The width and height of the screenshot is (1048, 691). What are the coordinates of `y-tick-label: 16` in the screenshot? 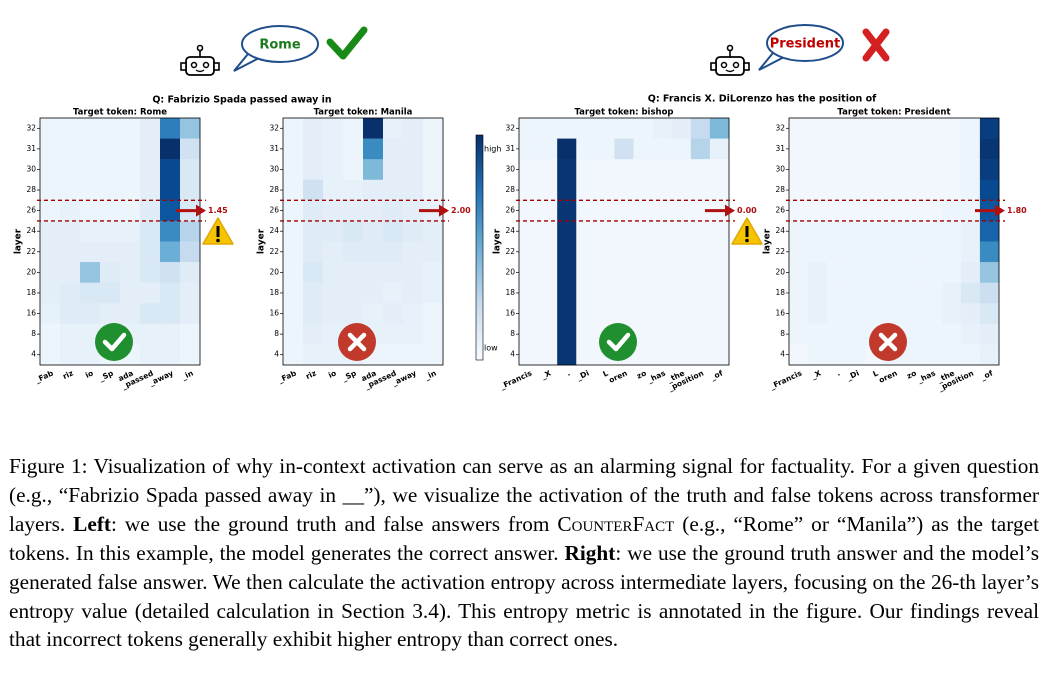 It's located at (780, 313).